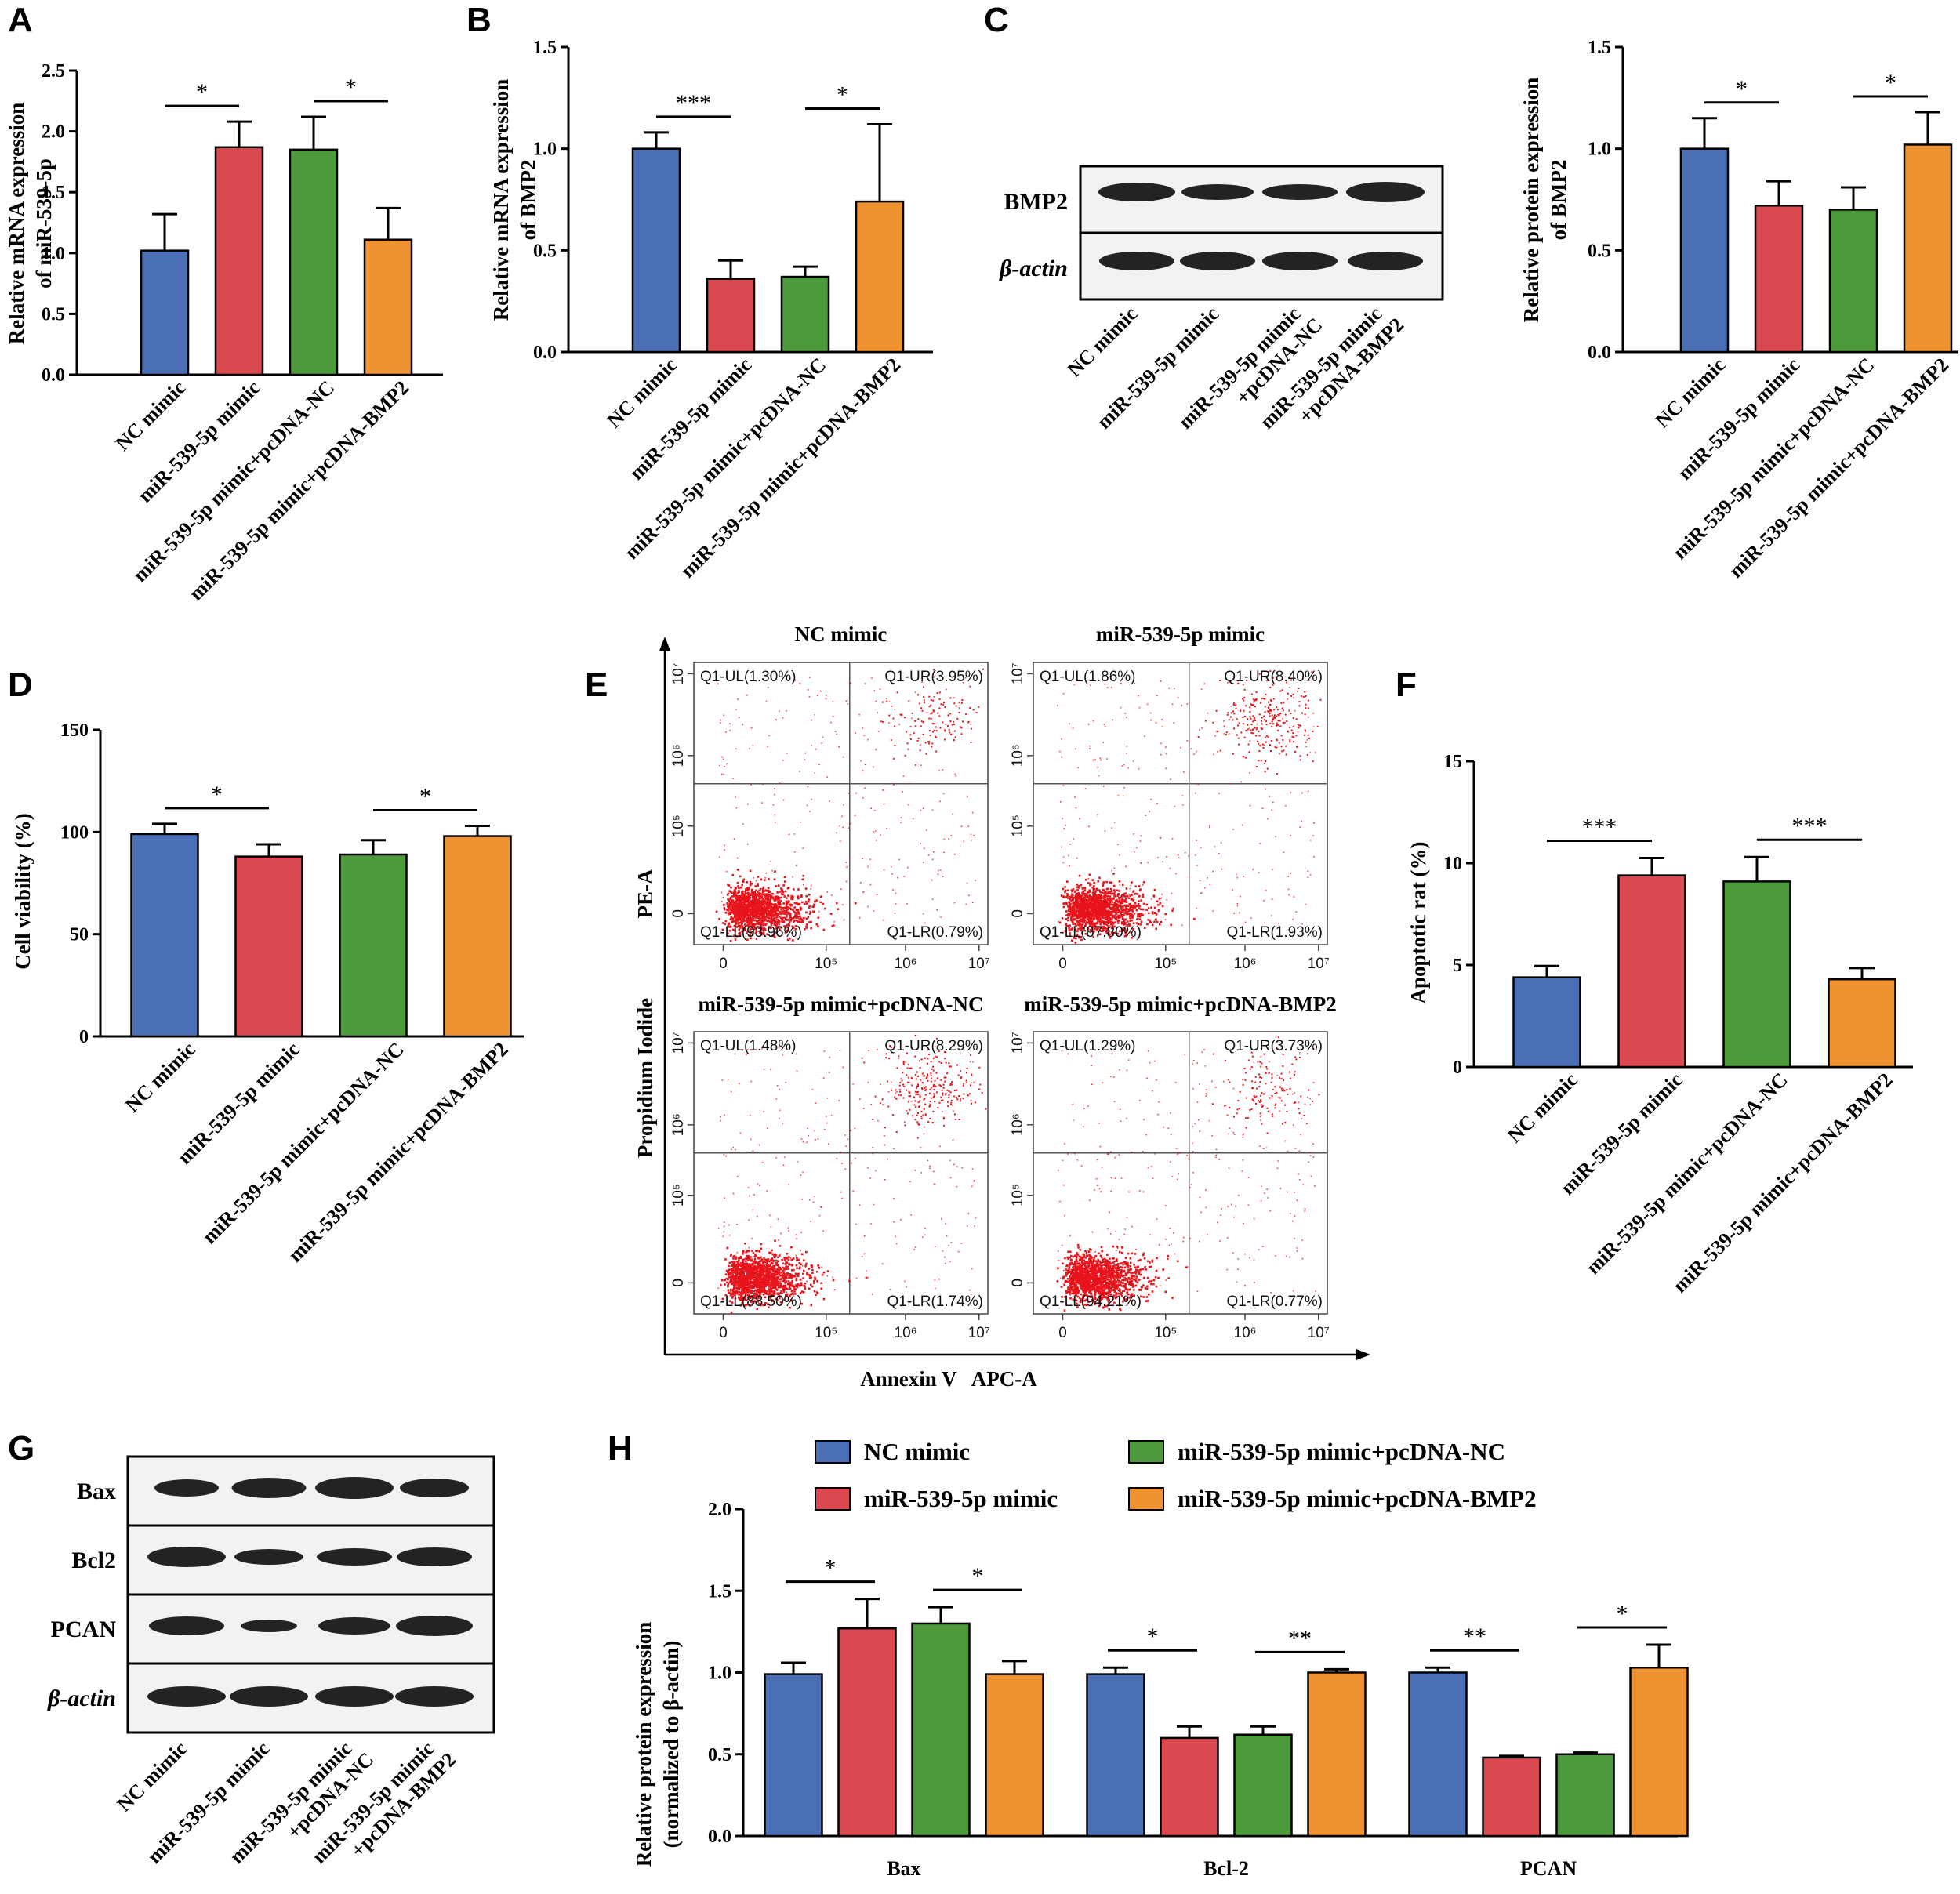 This screenshot has width=1960, height=1894. I want to click on ylabel-a-line1: Relative mRNA expression, so click(16, 223).